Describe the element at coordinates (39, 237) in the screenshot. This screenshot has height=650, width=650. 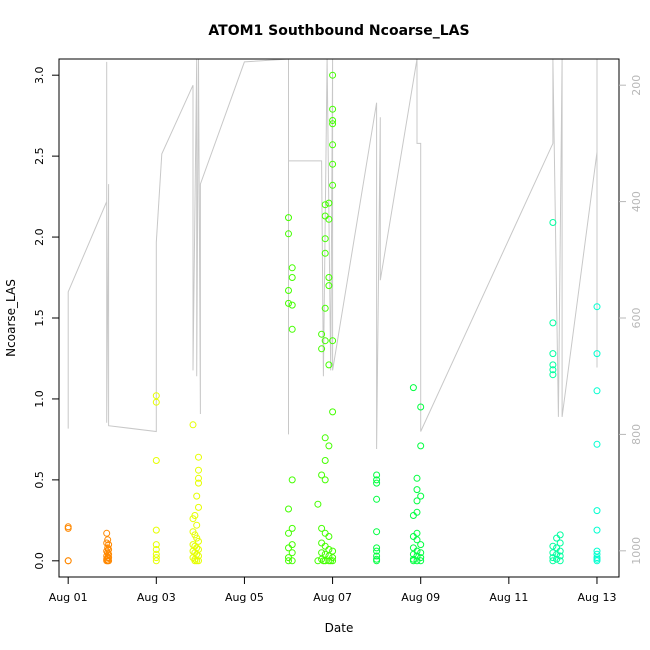
I see `y-tick-label: 2.0` at that location.